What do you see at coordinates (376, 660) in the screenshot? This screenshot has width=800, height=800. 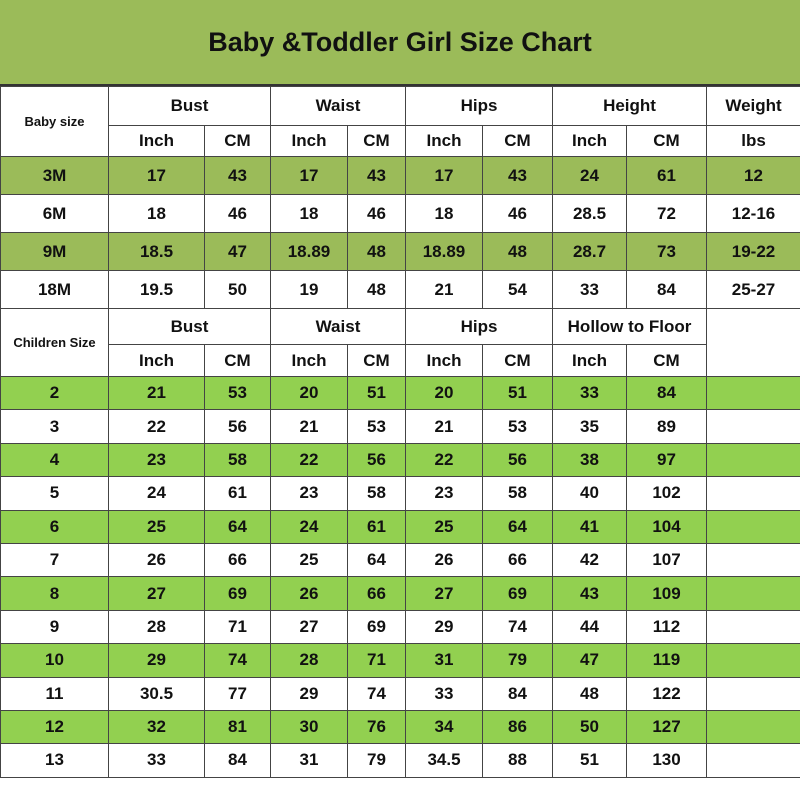 I see `value-cell: 71` at bounding box center [376, 660].